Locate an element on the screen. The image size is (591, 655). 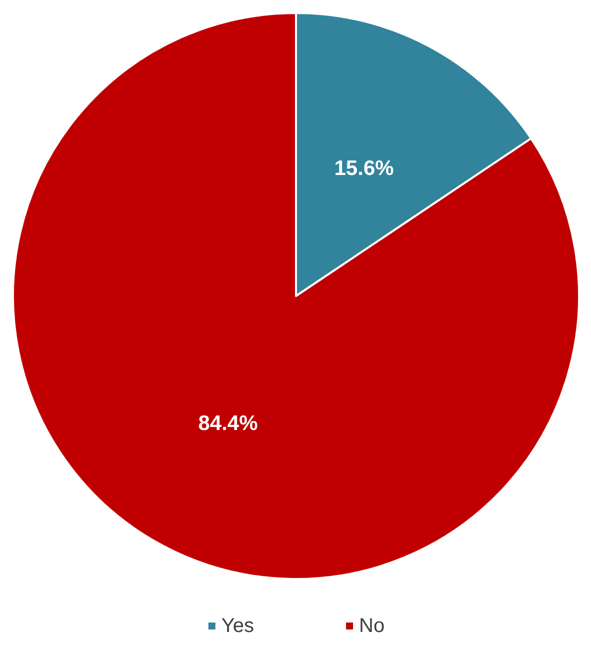
data-label: 84.4% is located at coordinates (228, 423).